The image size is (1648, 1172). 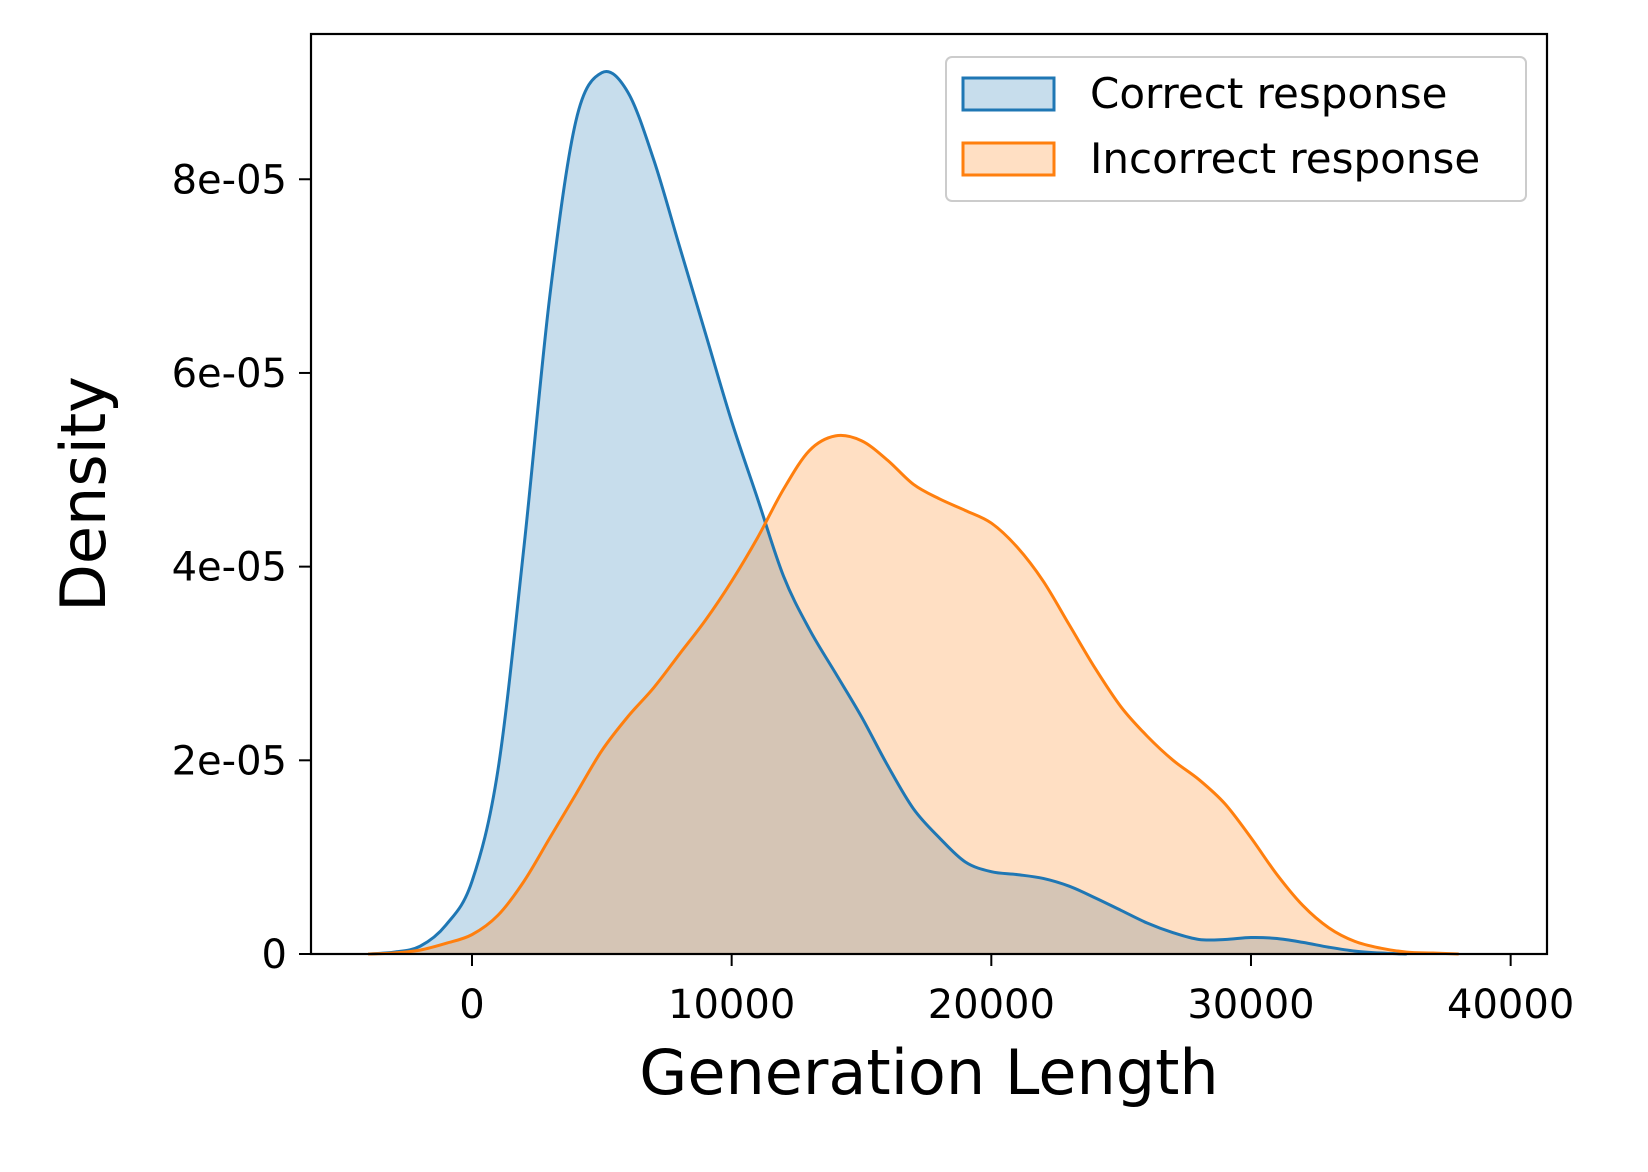 I want to click on legend-swatch-incorrect, so click(x=1008, y=159).